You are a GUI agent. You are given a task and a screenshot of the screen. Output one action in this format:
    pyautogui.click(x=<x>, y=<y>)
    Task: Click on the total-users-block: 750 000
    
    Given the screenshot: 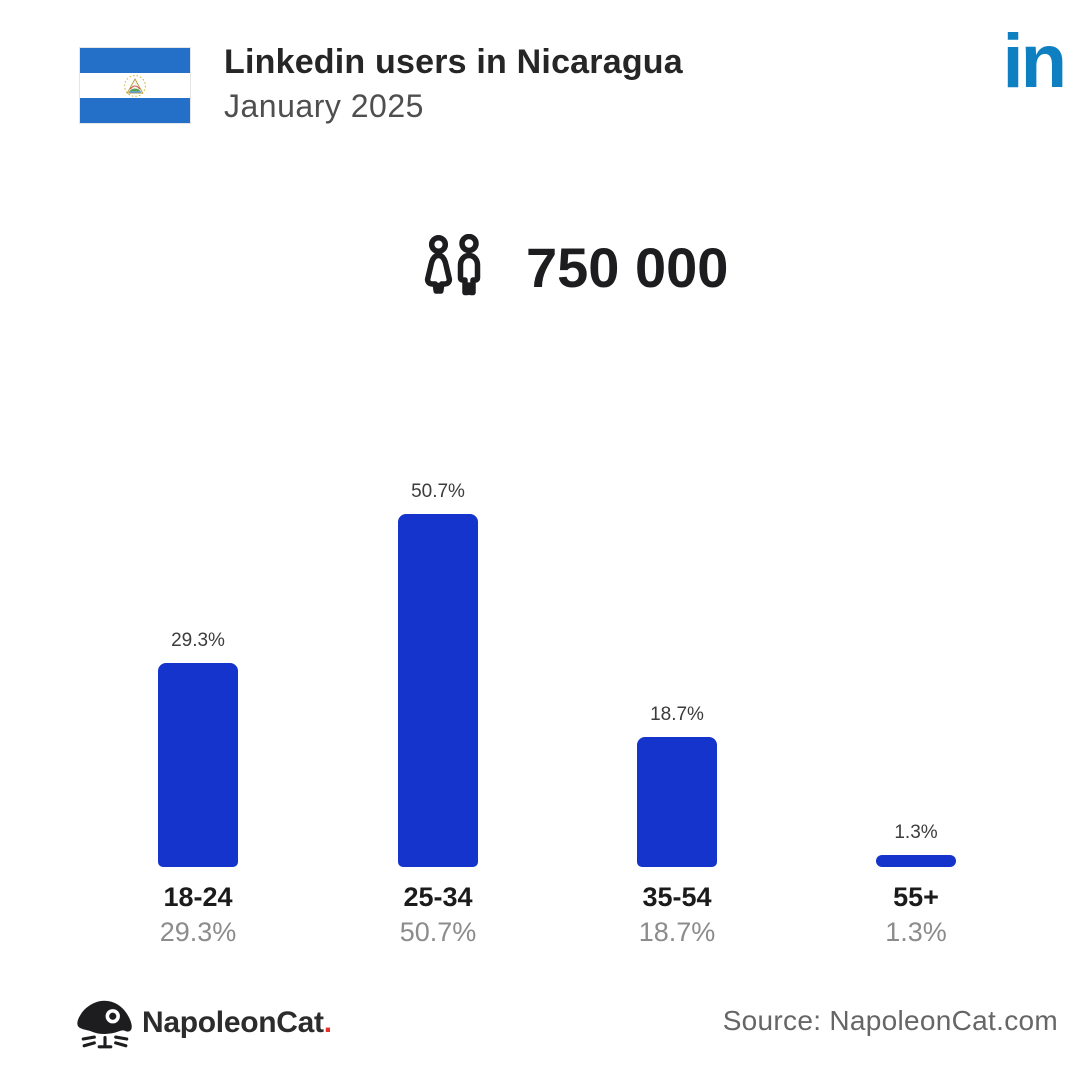 What is the action you would take?
    pyautogui.click(x=575, y=268)
    